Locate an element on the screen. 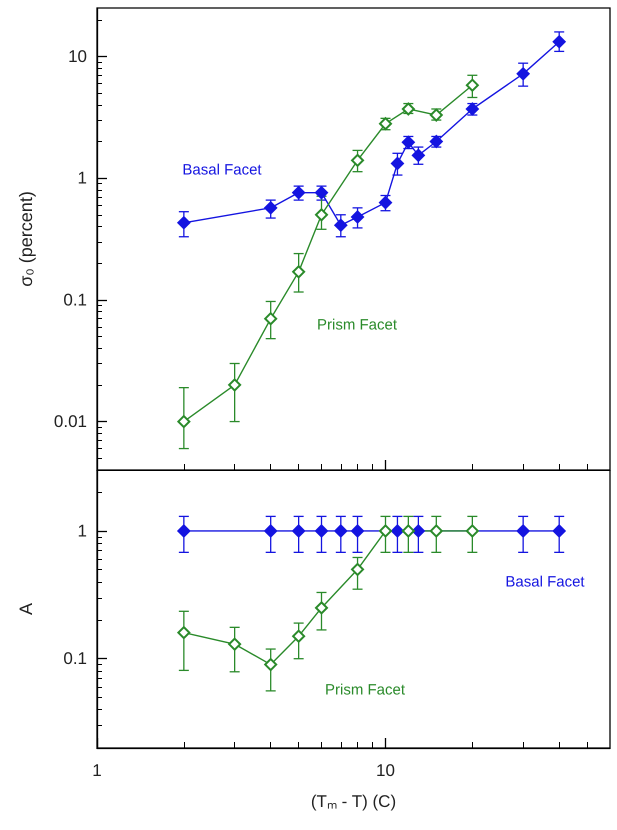 This screenshot has width=617, height=830. series-label: Basal Facet is located at coordinates (222, 170).